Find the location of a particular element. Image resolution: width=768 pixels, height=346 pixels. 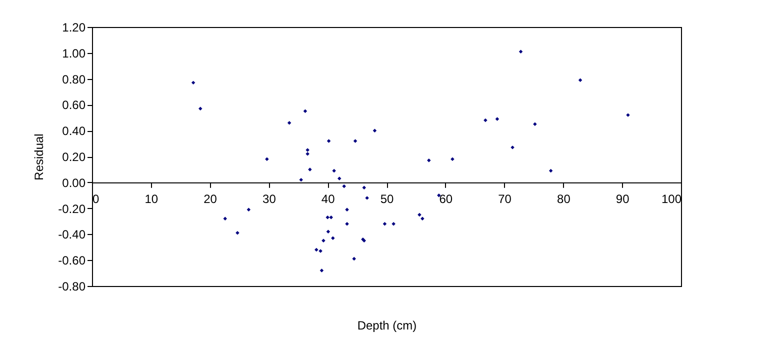

x-tick-label: 80 is located at coordinates (564, 199).